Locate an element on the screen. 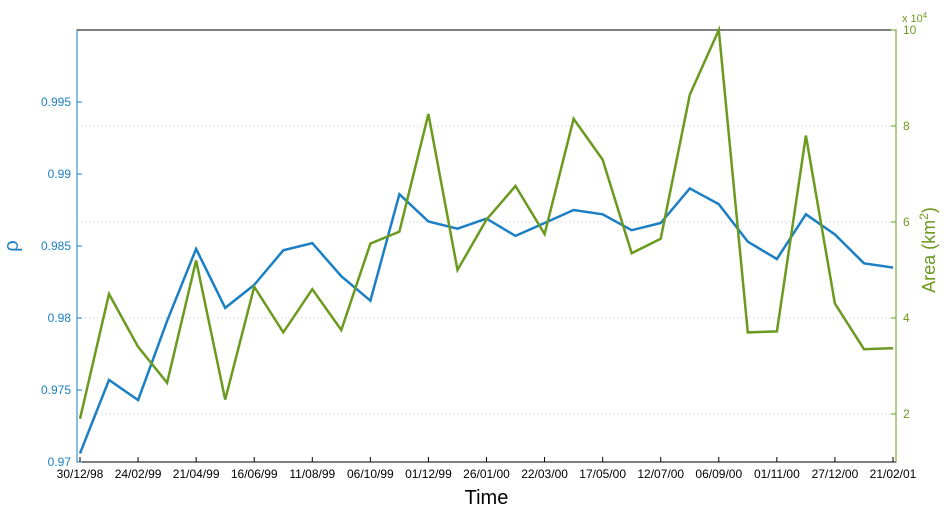 Image resolution: width=944 pixels, height=509 pixels. left-tick-label: 0.97 is located at coordinates (60, 462).